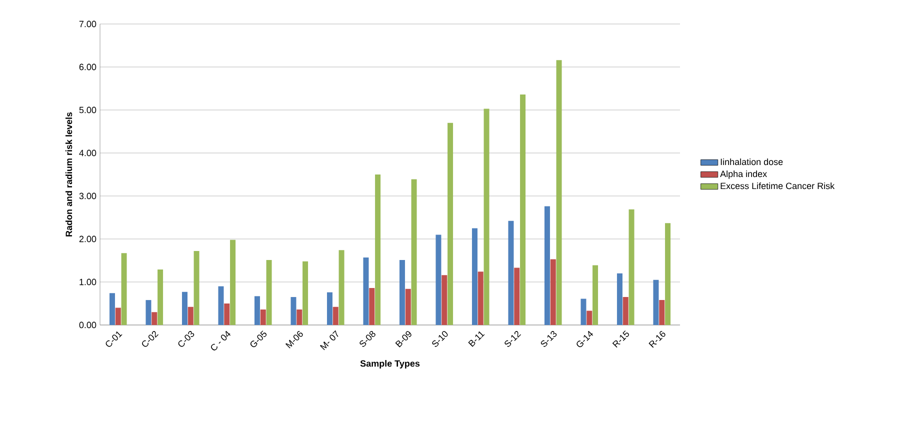  I want to click on y-tick-label: 6.00, so click(87, 67).